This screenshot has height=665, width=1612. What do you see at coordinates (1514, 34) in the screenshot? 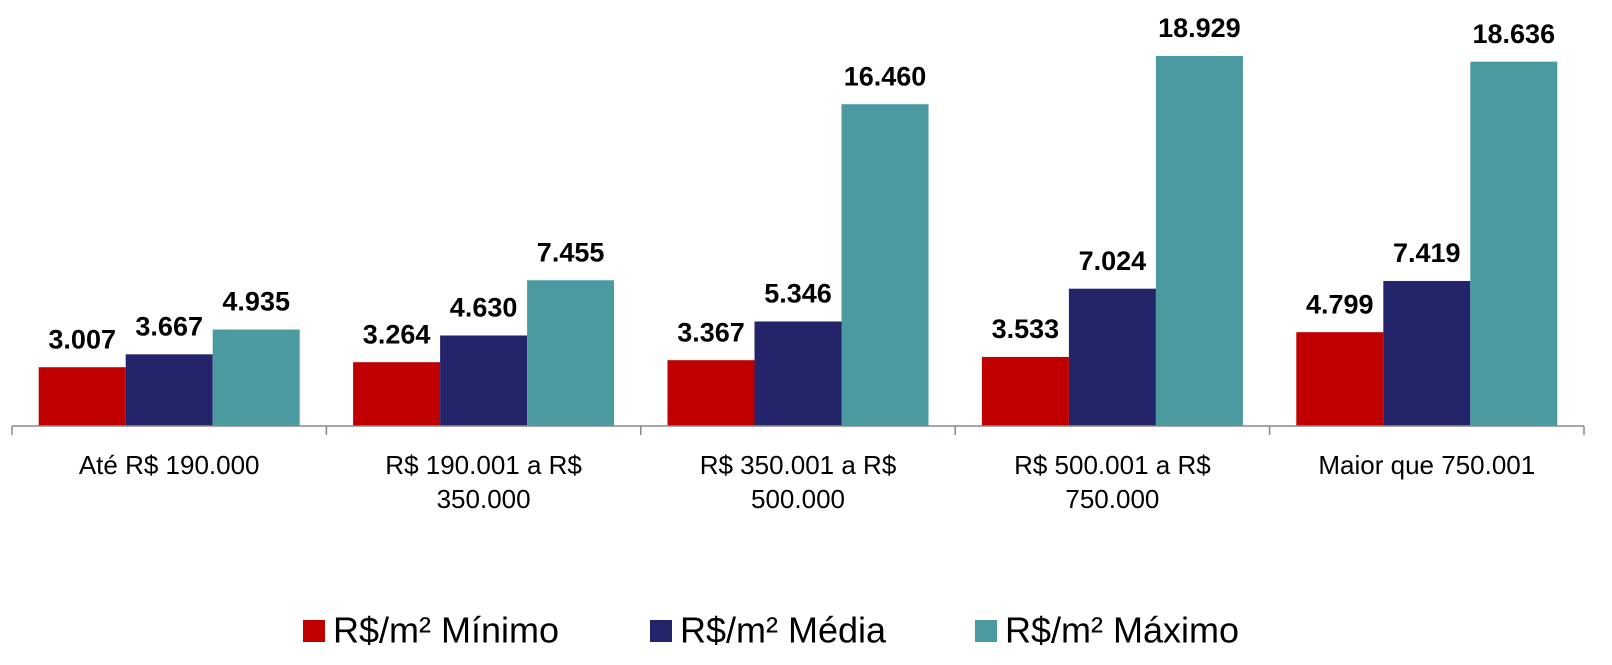
I see `data-label: 18.636` at bounding box center [1514, 34].